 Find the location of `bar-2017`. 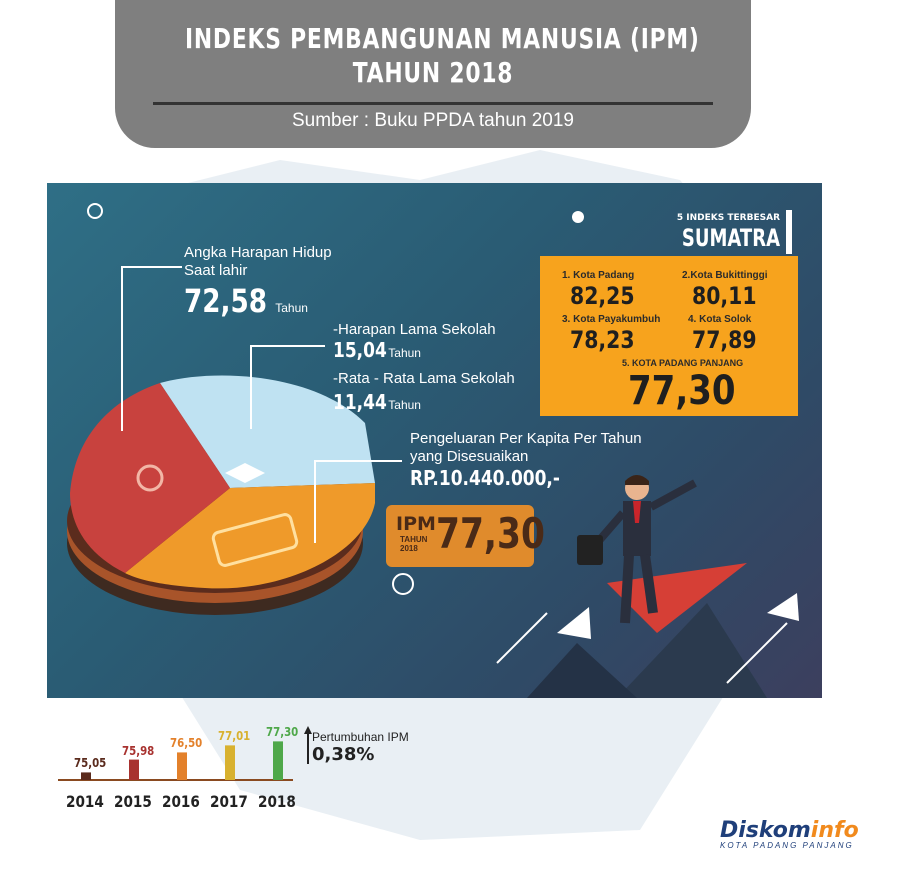

bar-2017 is located at coordinates (230, 762).